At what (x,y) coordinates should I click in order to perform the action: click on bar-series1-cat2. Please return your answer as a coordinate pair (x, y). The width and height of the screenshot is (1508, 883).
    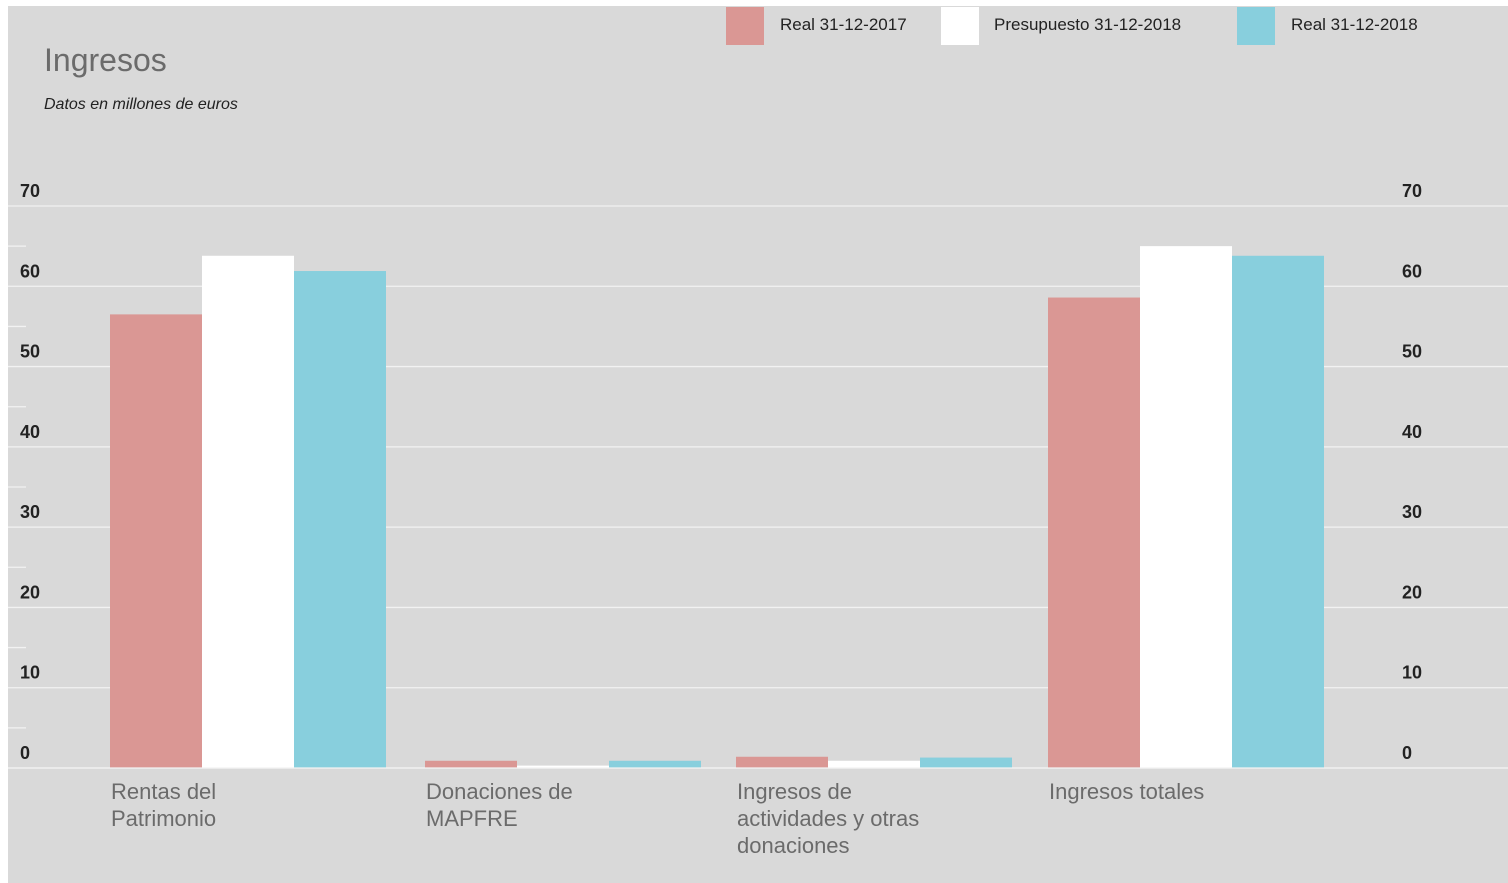
    Looking at the image, I should click on (874, 764).